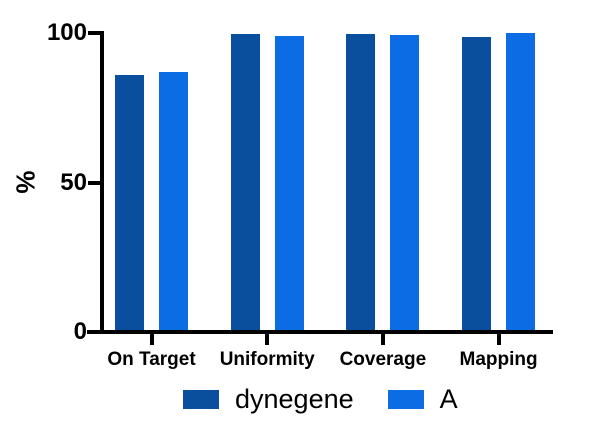  I want to click on bar-A-mapping, so click(521, 182).